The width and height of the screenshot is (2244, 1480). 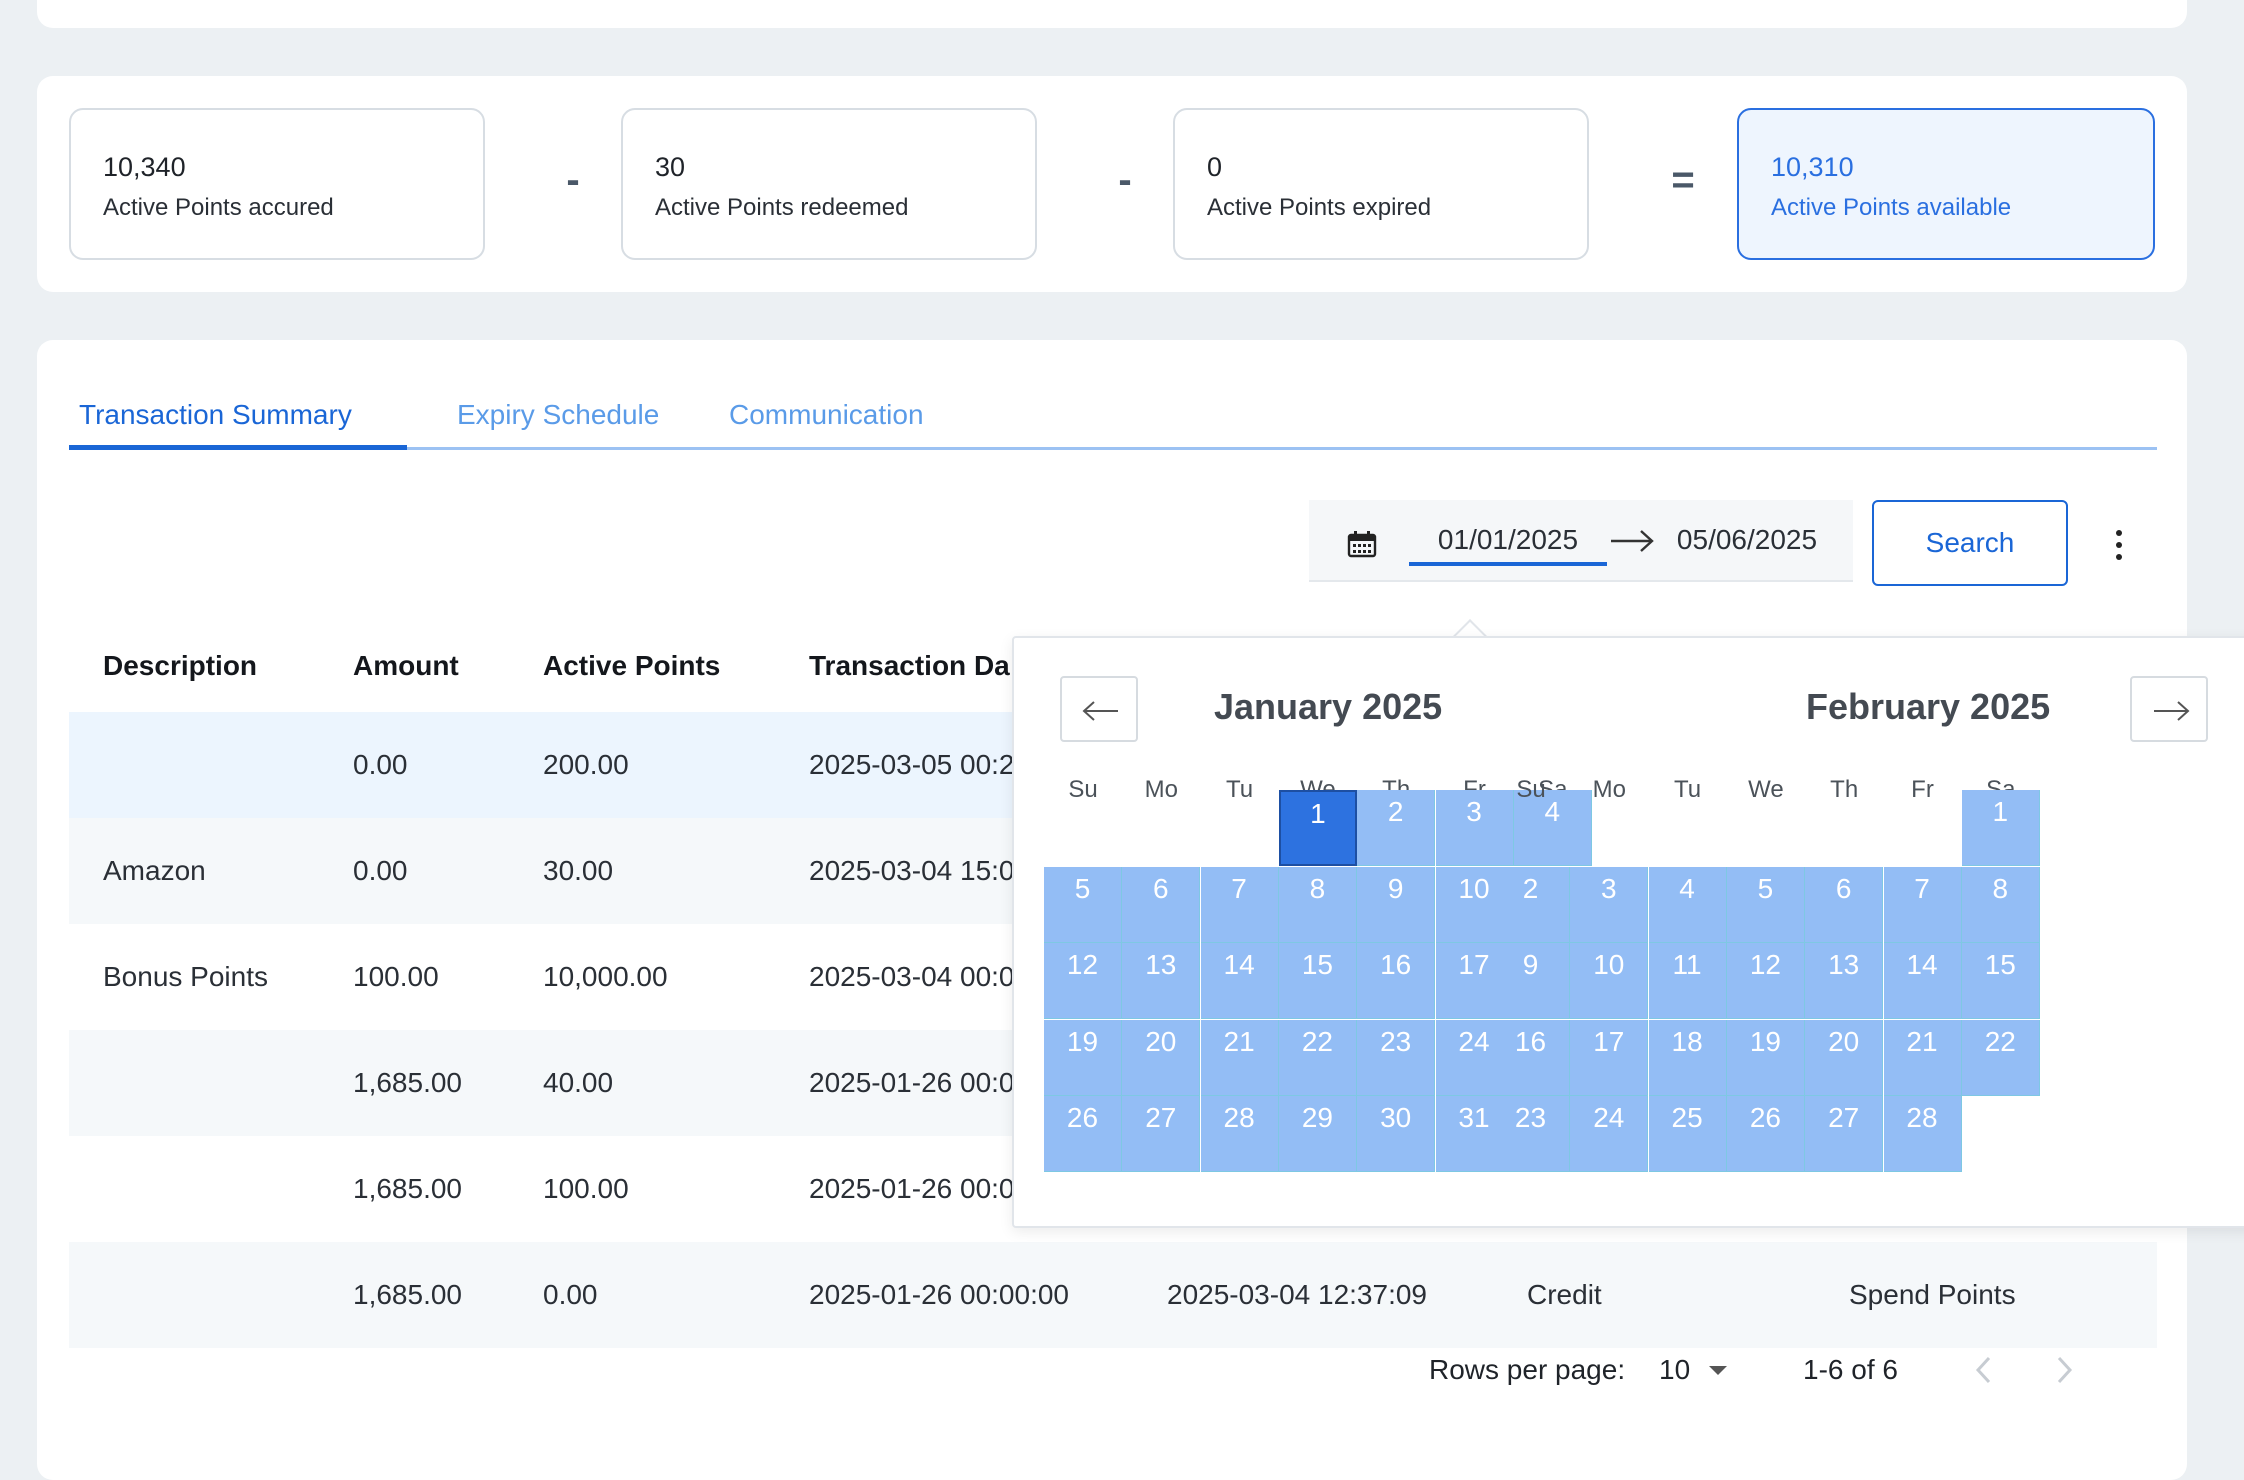 I want to click on stat-available-value: 10,310, so click(x=1812, y=167).